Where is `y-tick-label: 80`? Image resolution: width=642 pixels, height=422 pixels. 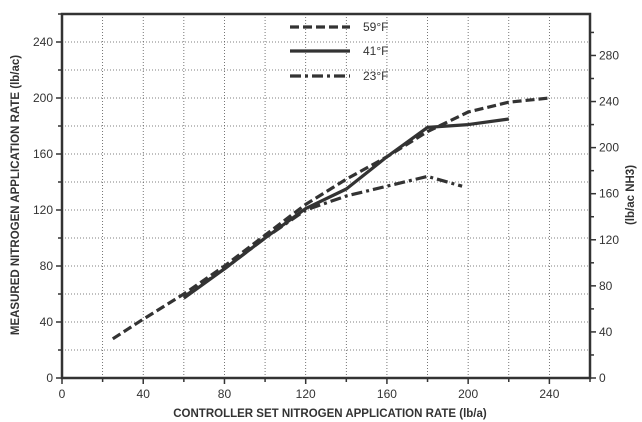
y-tick-label: 80 is located at coordinates (47, 266).